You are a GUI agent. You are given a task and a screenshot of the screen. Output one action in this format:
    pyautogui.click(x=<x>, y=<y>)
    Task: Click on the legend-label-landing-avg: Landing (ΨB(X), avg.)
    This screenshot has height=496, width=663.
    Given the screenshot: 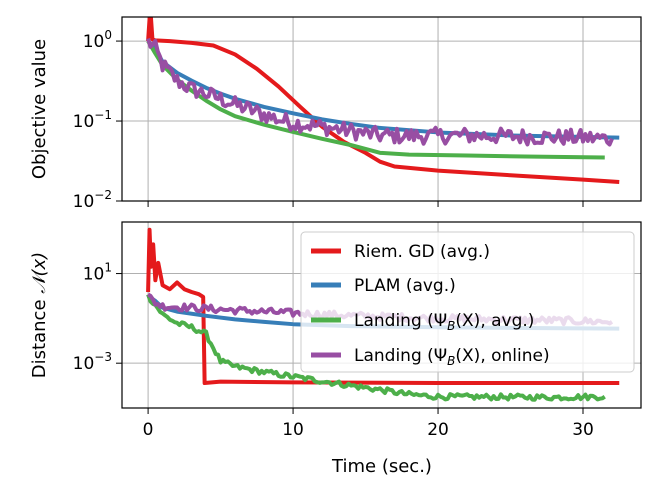 What is the action you would take?
    pyautogui.click(x=444, y=322)
    